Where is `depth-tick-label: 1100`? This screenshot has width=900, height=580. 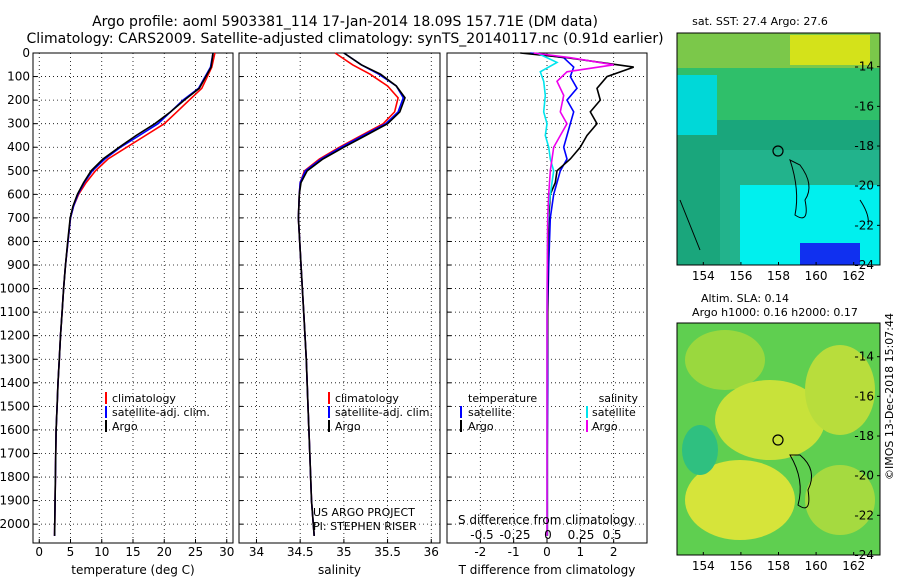 depth-tick-label: 1100 is located at coordinates (15, 312).